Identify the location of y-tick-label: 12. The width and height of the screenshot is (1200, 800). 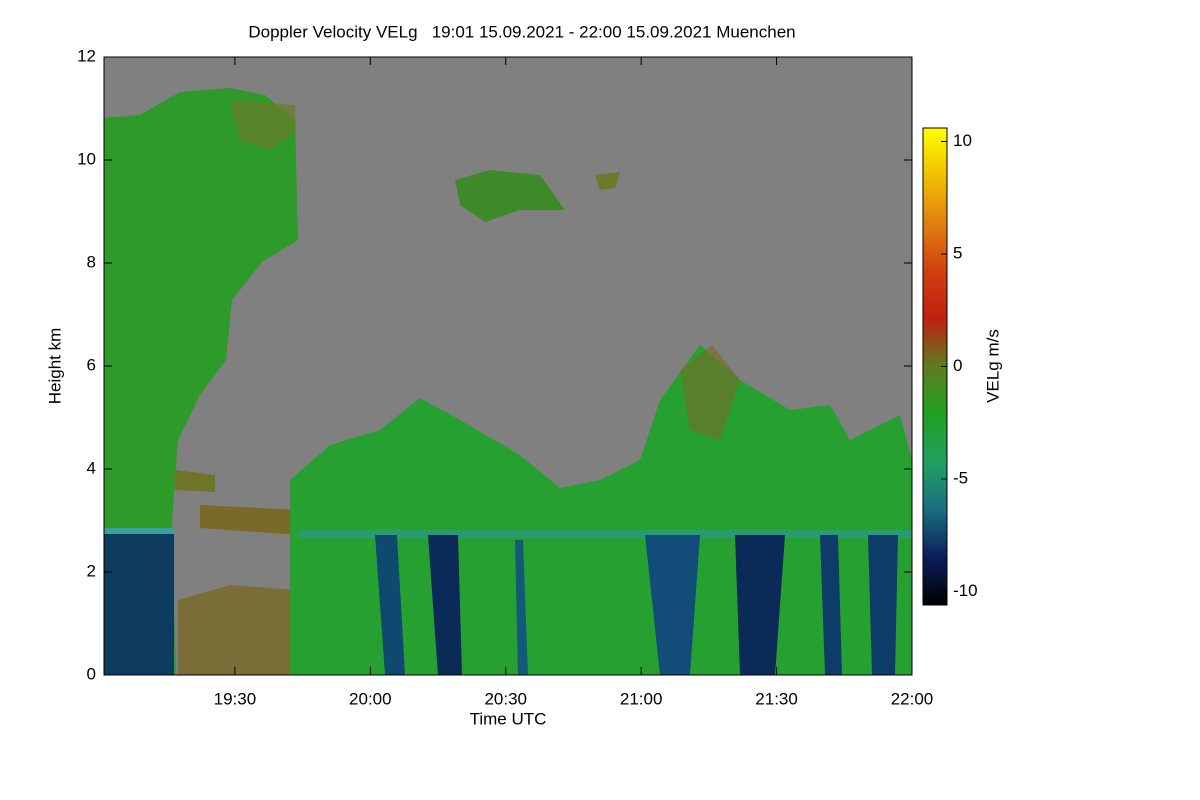
(86, 55).